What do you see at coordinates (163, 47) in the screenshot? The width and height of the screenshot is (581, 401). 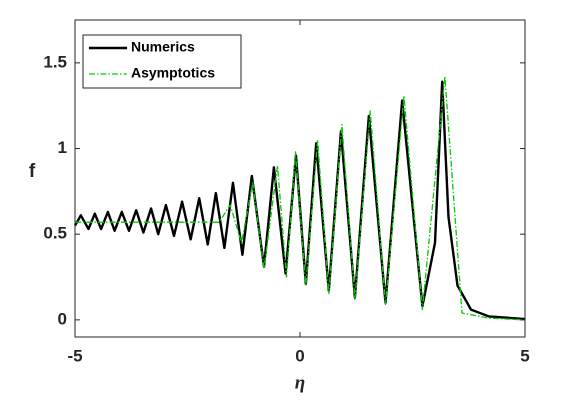 I see `legend-label: Numerics` at bounding box center [163, 47].